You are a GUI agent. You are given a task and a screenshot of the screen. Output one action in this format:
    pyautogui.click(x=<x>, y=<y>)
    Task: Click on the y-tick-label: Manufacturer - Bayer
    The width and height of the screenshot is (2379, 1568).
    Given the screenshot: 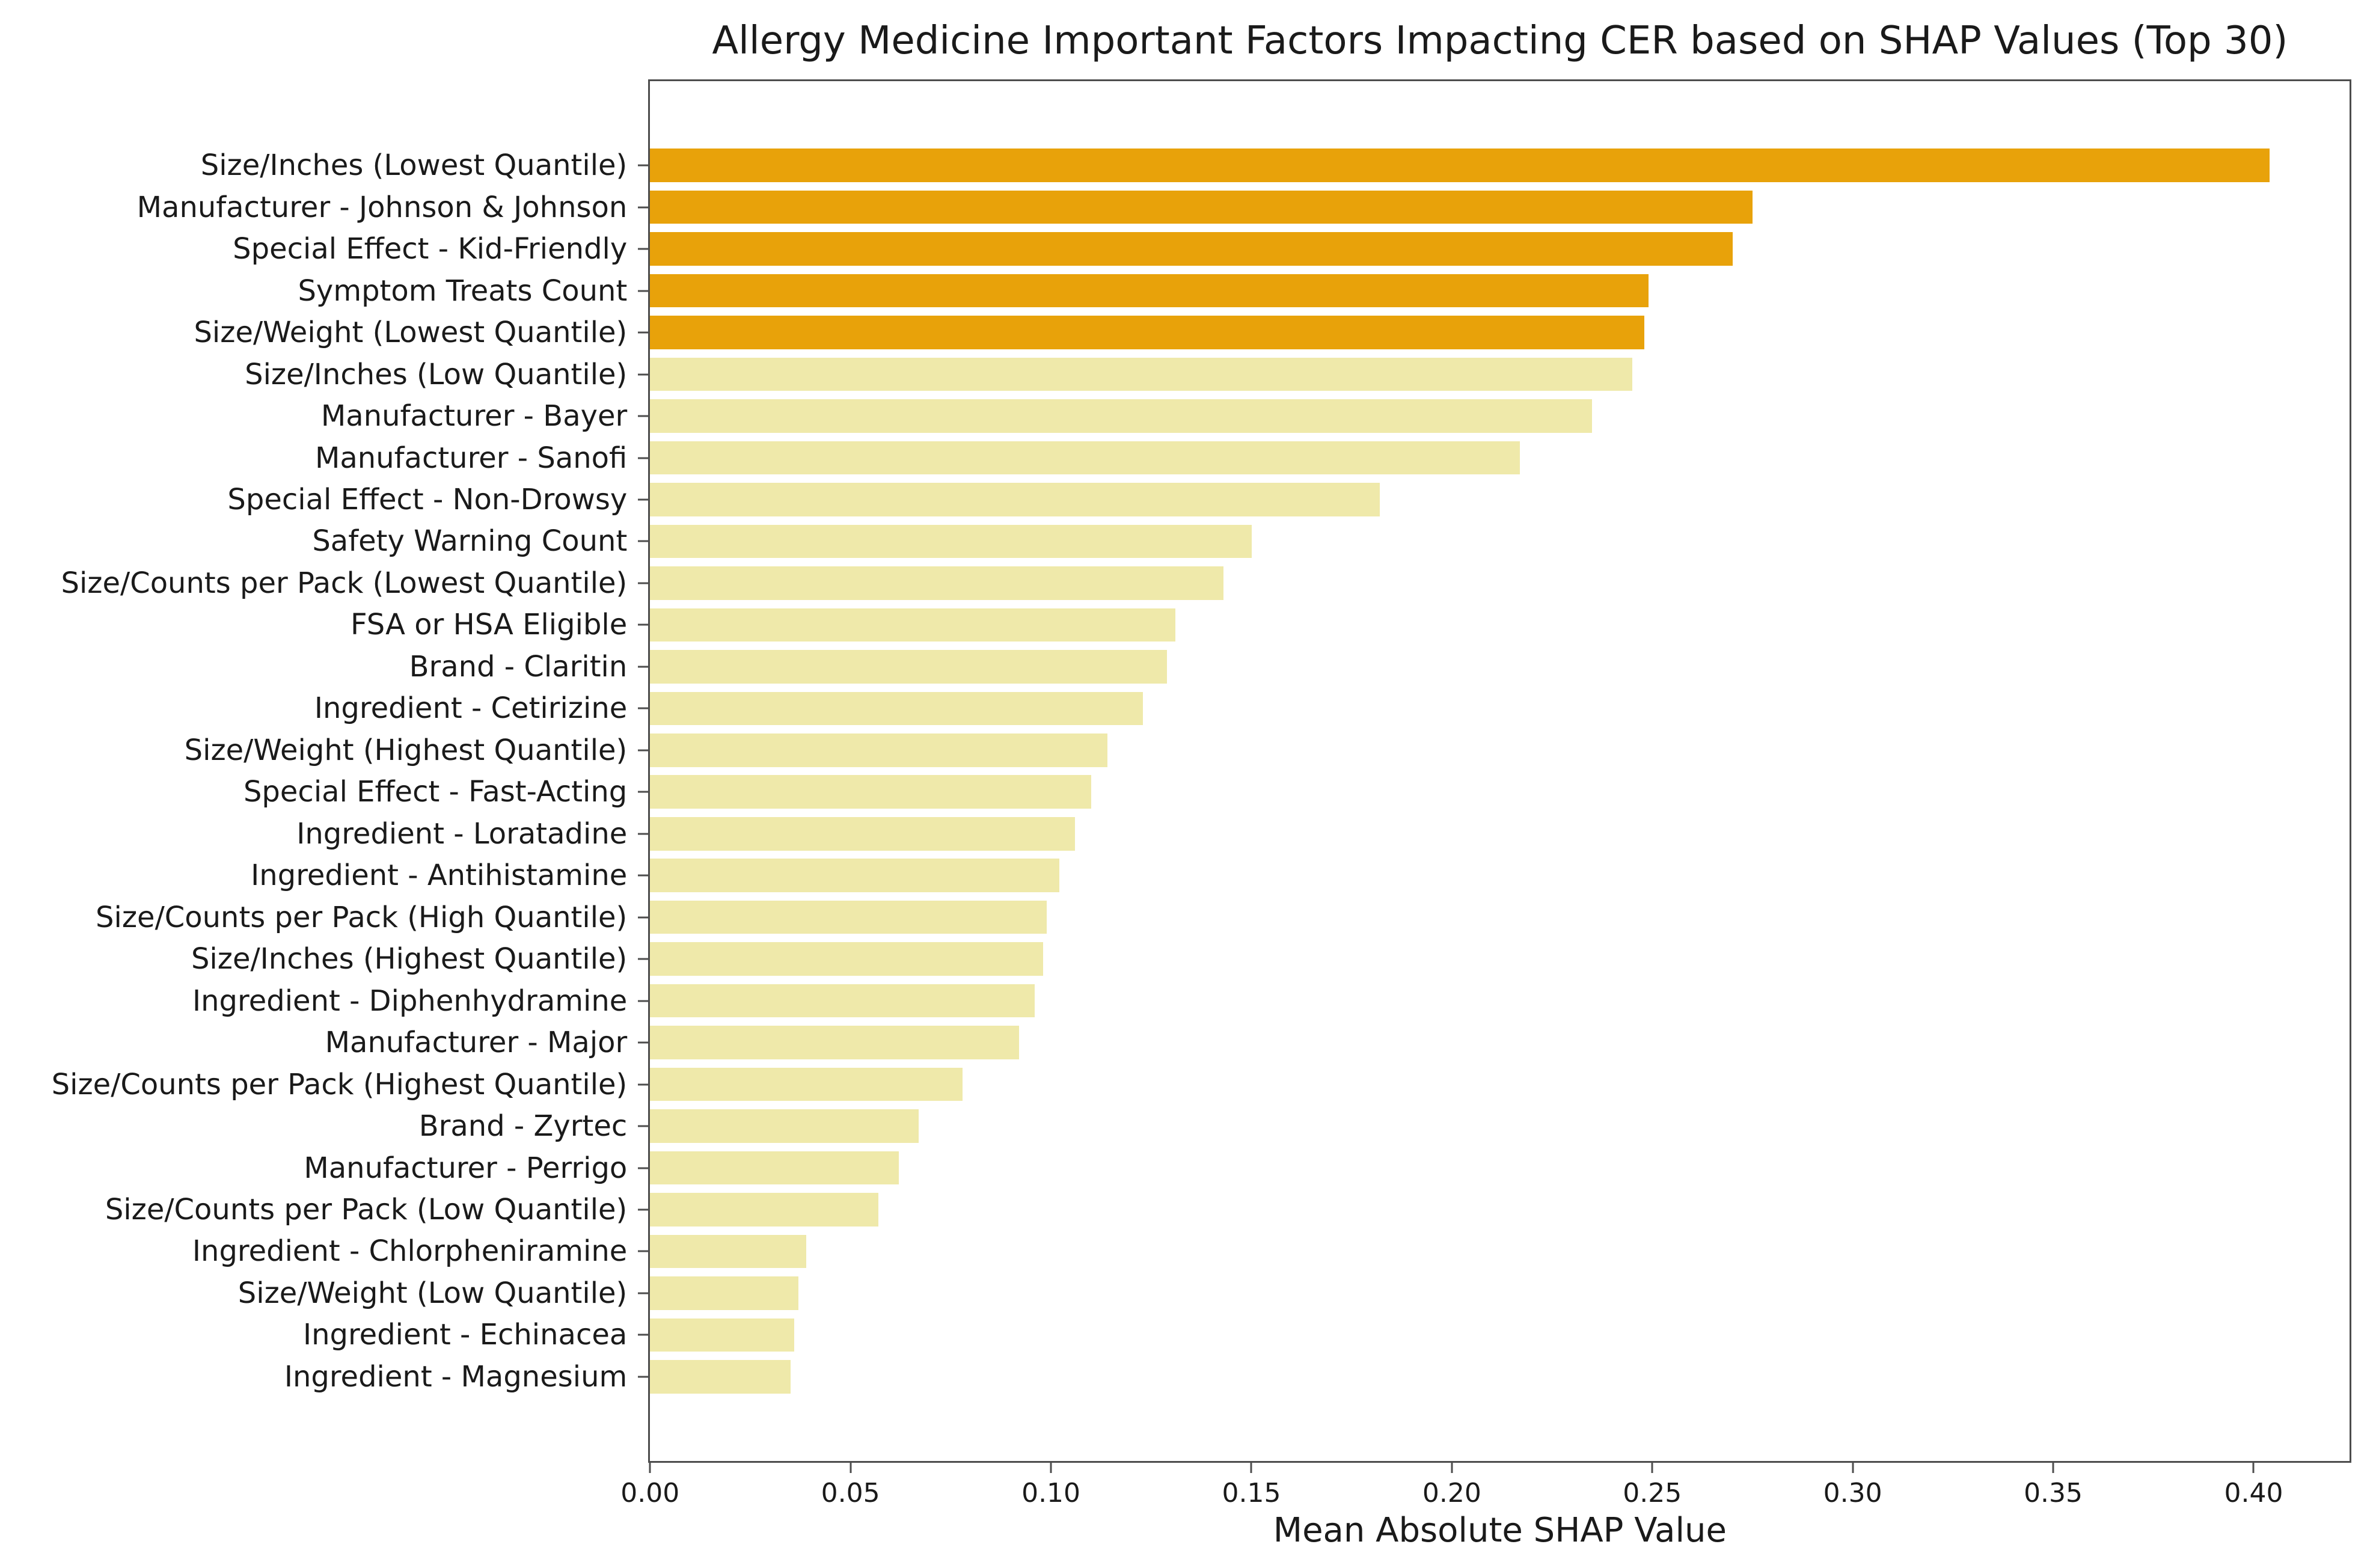 What is the action you would take?
    pyautogui.click(x=474, y=416)
    